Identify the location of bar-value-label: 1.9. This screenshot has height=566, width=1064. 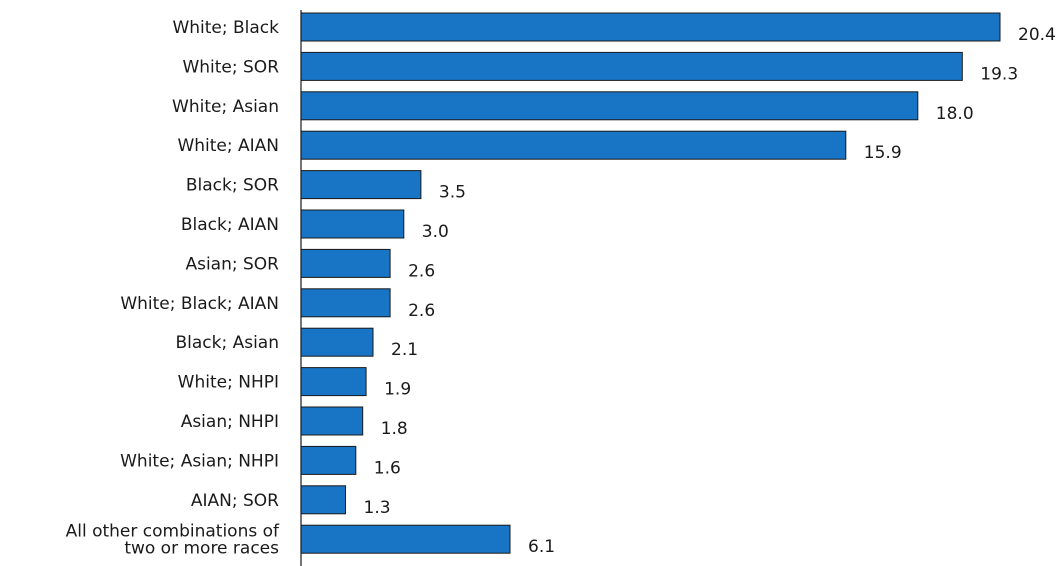
(397, 390).